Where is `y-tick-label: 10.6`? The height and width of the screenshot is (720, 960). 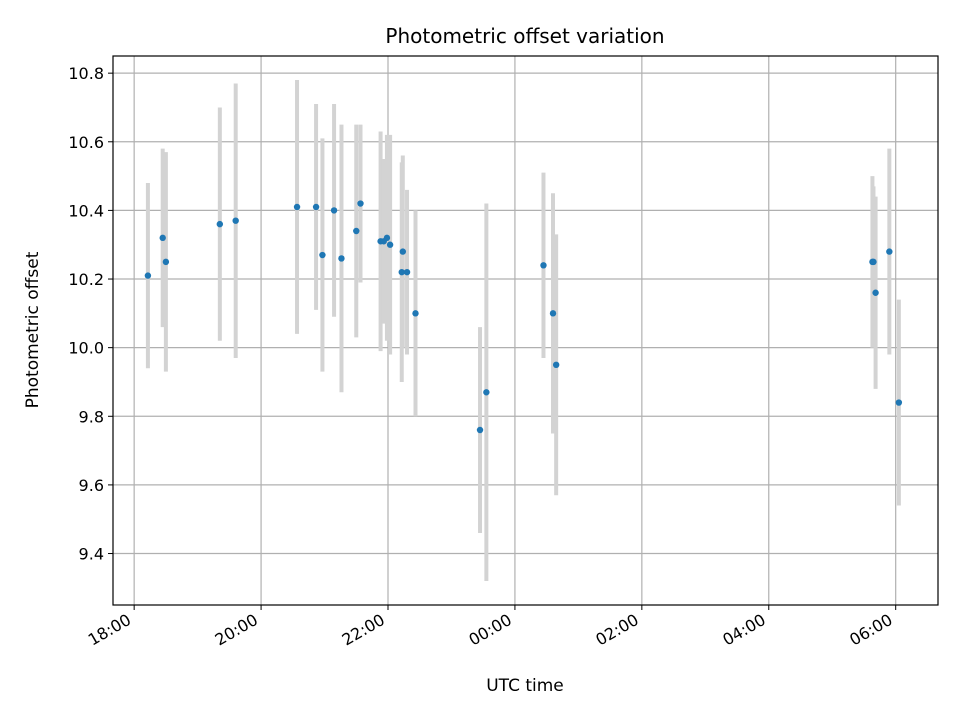
y-tick-label: 10.6 is located at coordinates (86, 142).